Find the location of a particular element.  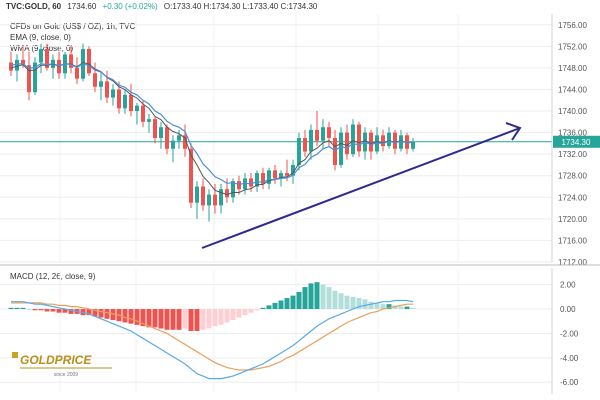

macd-tick-0: 2.00 is located at coordinates (568, 285).